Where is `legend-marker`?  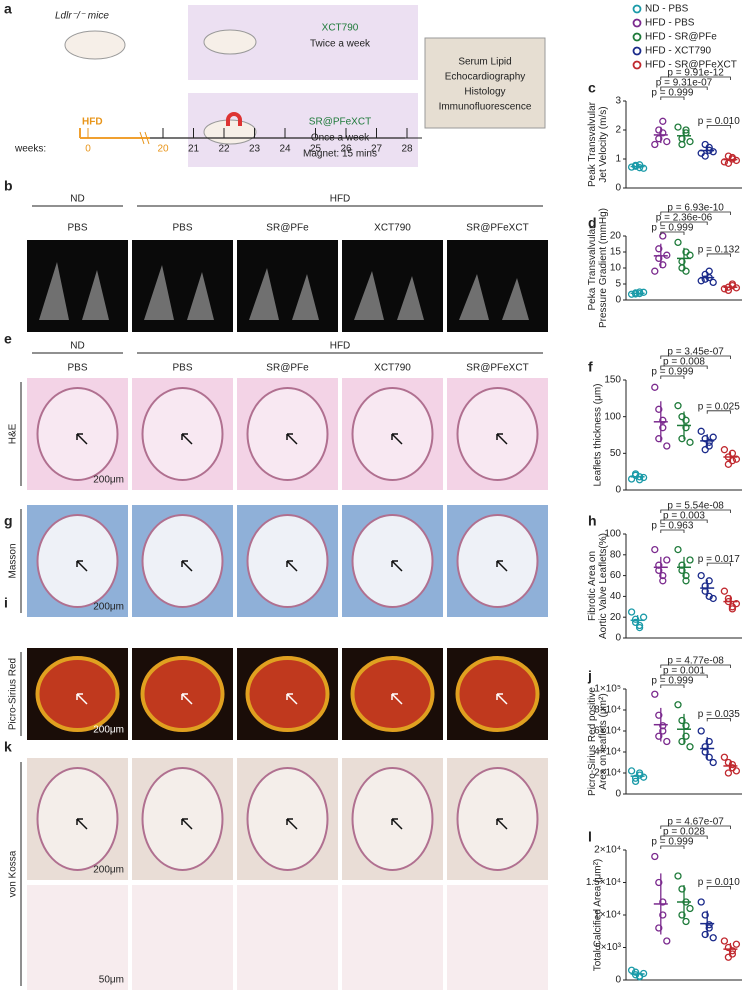
legend-marker is located at coordinates (637, 23).